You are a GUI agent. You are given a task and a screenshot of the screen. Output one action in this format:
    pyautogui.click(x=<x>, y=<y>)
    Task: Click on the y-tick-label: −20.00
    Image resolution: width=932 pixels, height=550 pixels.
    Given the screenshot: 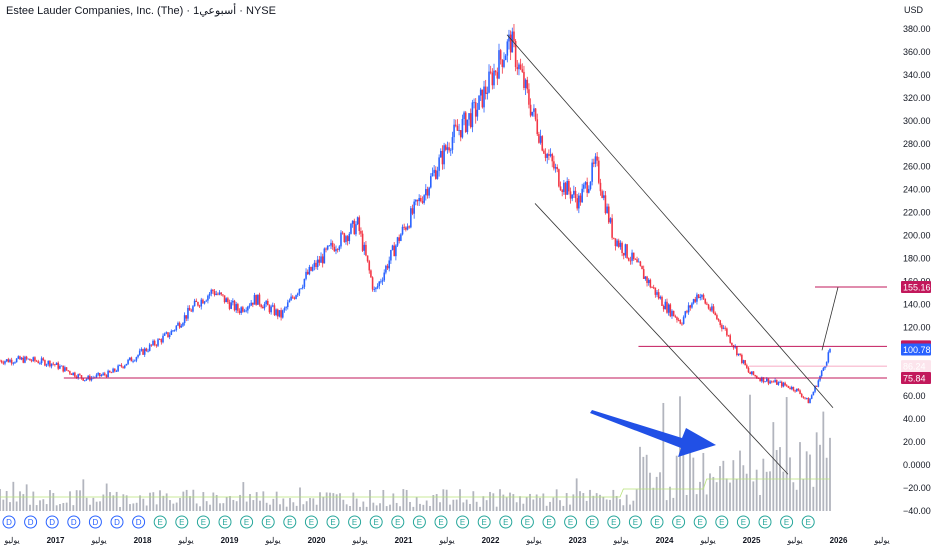 What is the action you would take?
    pyautogui.click(x=917, y=488)
    